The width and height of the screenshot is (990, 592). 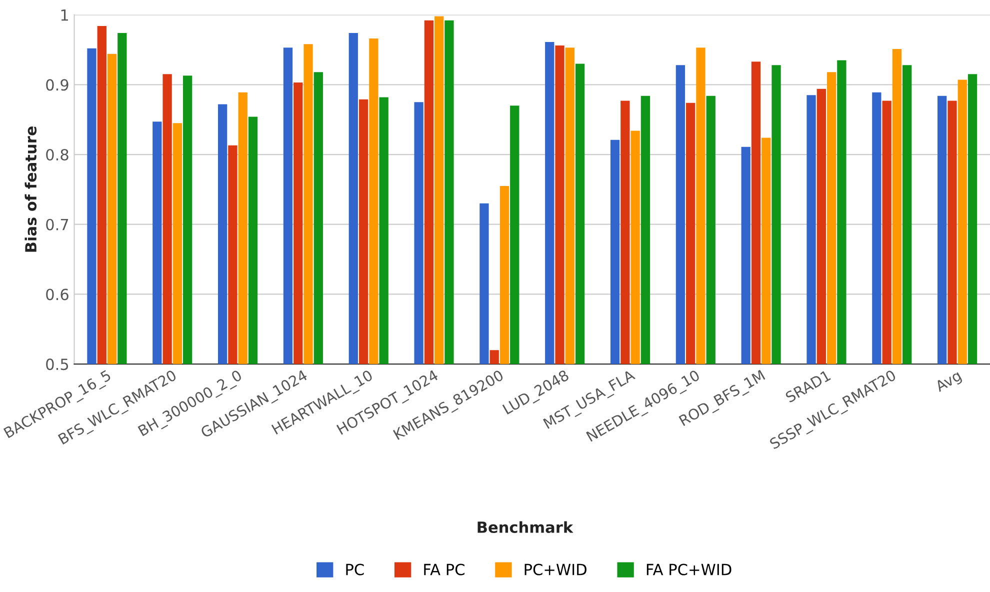 I want to click on x-axis-title: Benchmark, so click(x=526, y=527).